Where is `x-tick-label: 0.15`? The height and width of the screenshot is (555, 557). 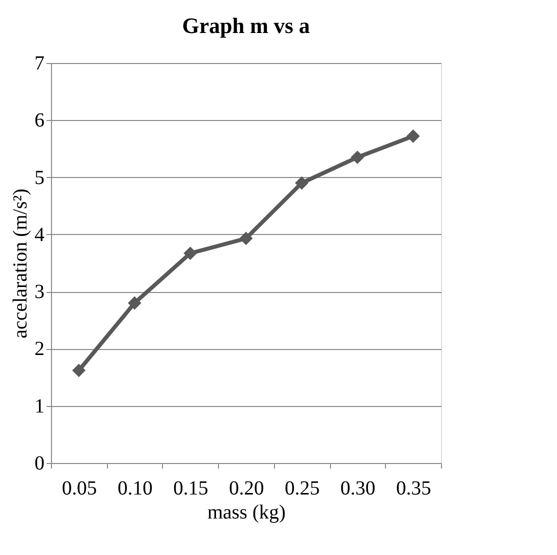 x-tick-label: 0.15 is located at coordinates (190, 489).